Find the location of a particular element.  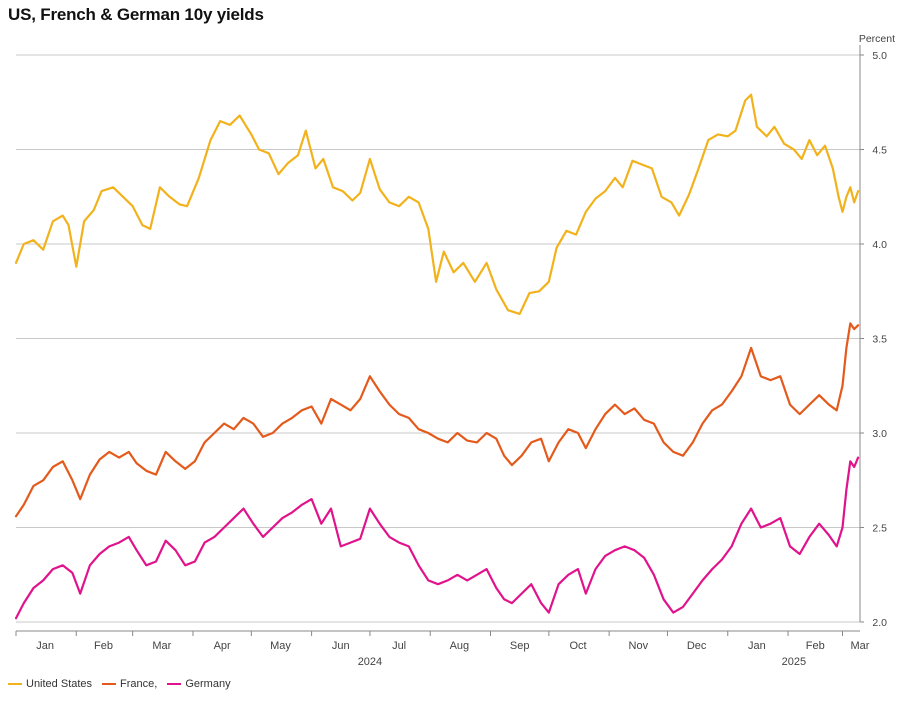

x-tick-label: Apr is located at coordinates (222, 646).